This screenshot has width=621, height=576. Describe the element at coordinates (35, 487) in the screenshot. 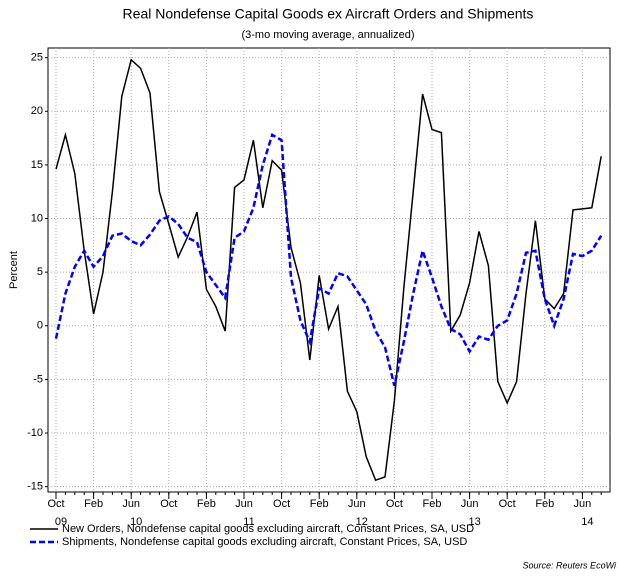

I see `y-tick-label: -15` at that location.